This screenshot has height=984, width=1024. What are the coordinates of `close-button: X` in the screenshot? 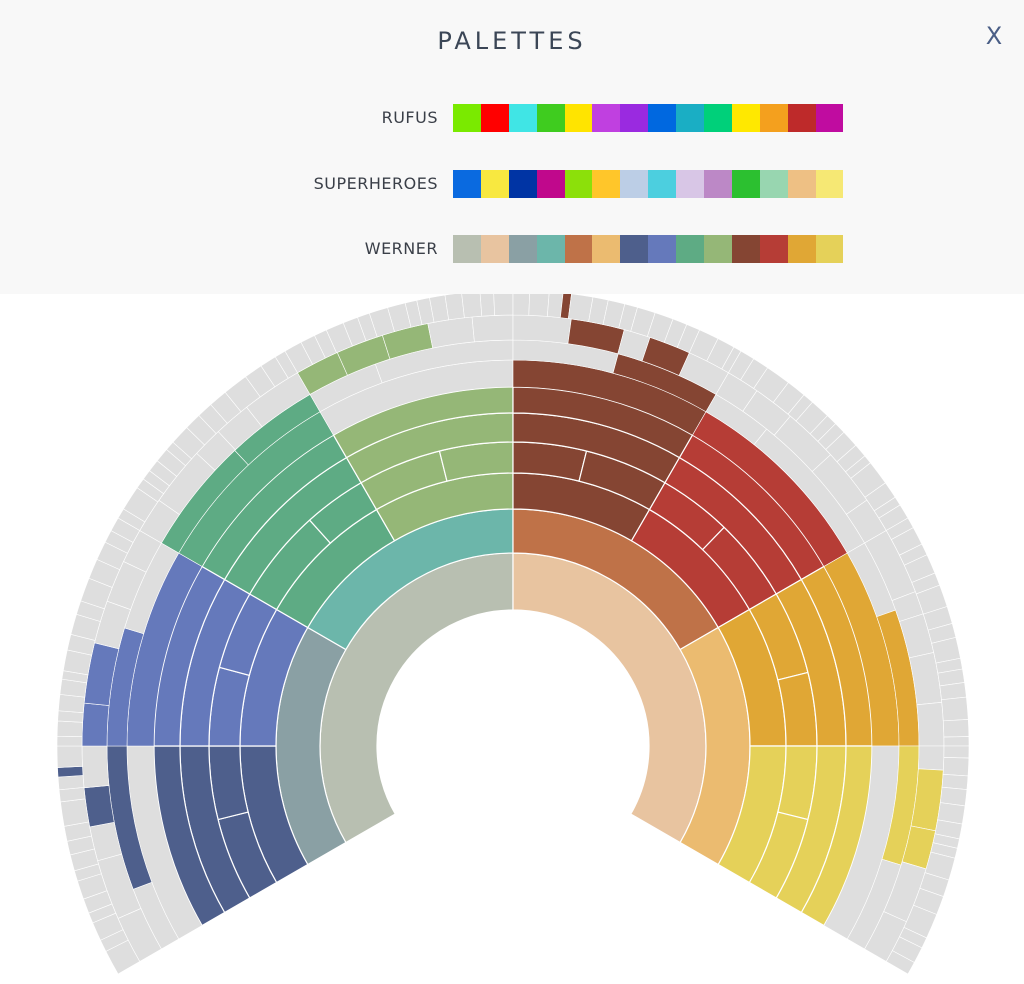 It's located at (994, 36).